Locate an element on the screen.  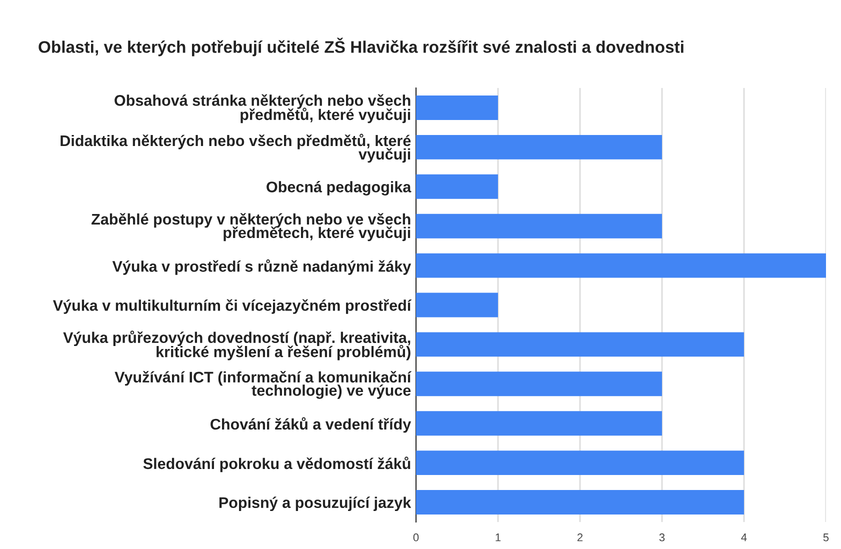
y-tick-label: Popisný a posuzující jazyk is located at coordinates (315, 504).